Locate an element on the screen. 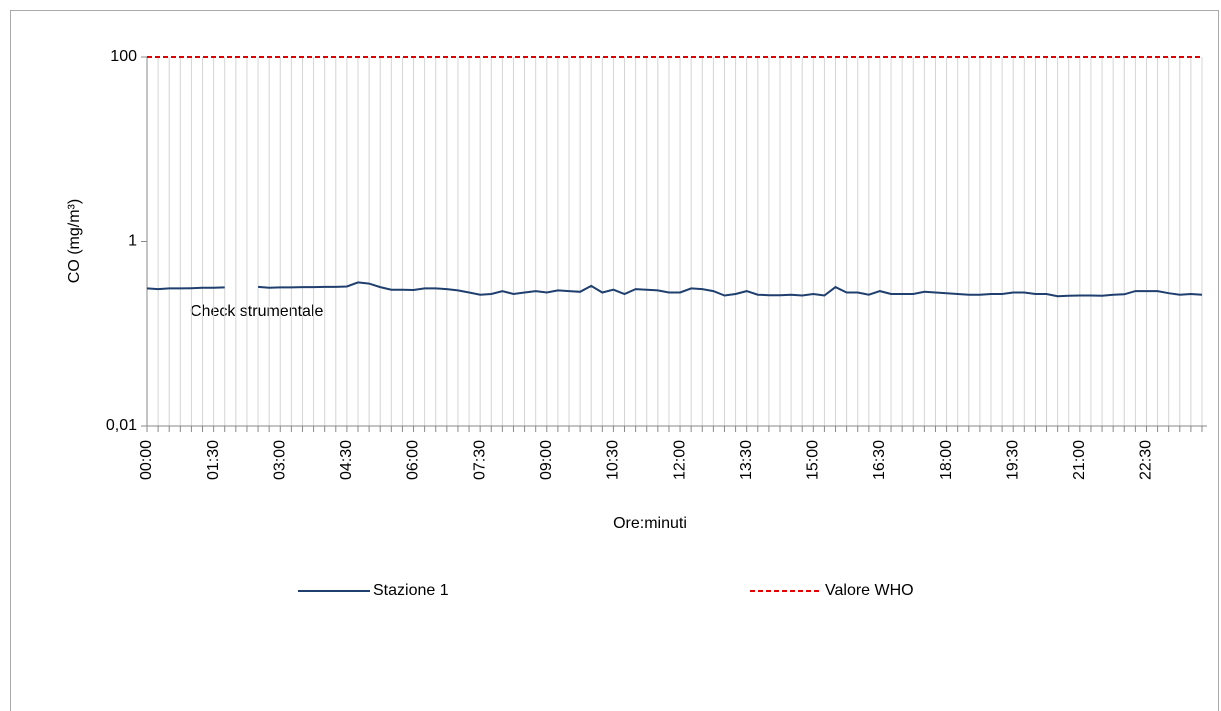  y-tick-label: 100 is located at coordinates (123, 56).